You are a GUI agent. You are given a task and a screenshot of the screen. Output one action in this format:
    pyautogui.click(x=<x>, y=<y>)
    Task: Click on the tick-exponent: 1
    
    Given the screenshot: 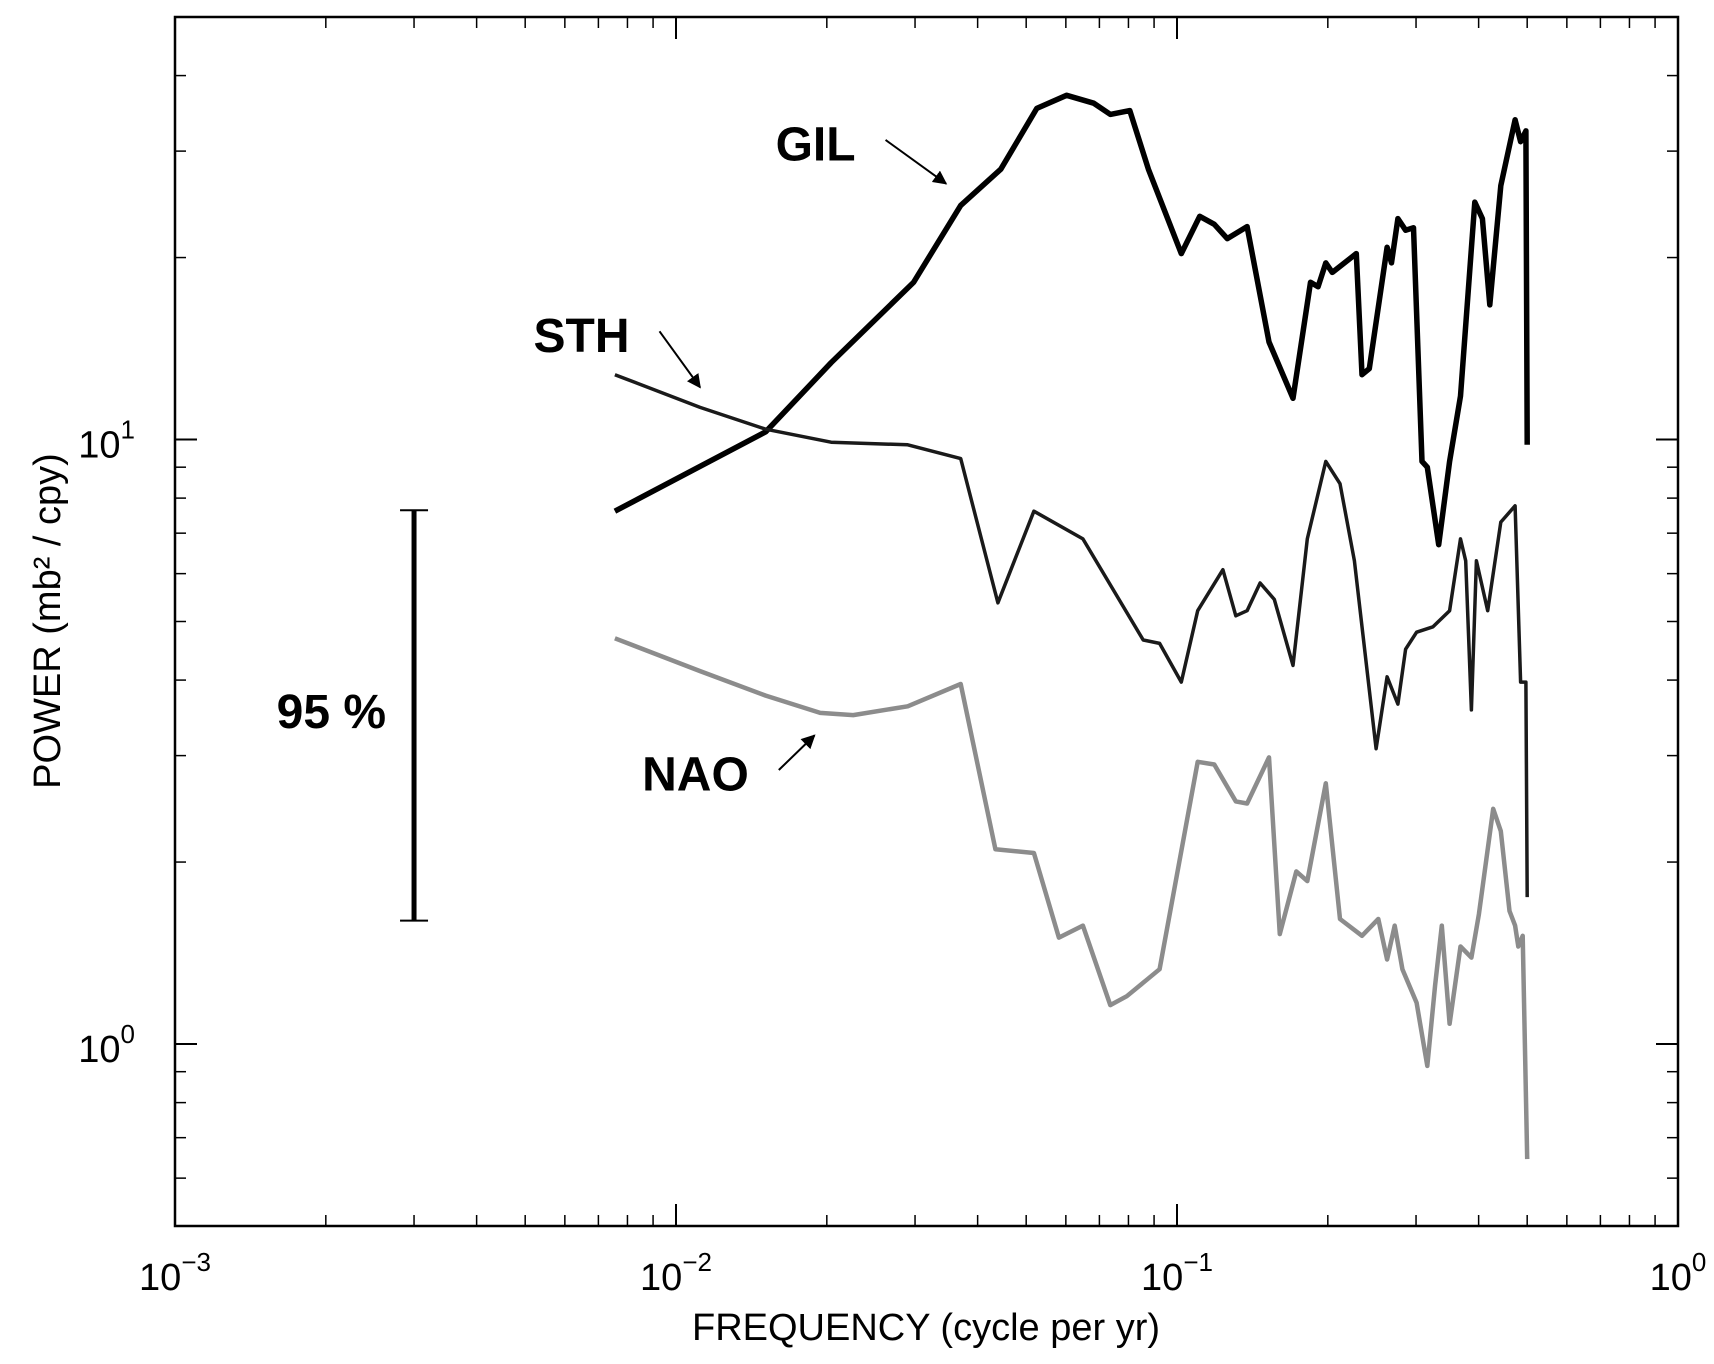 What is the action you would take?
    pyautogui.click(x=128, y=429)
    